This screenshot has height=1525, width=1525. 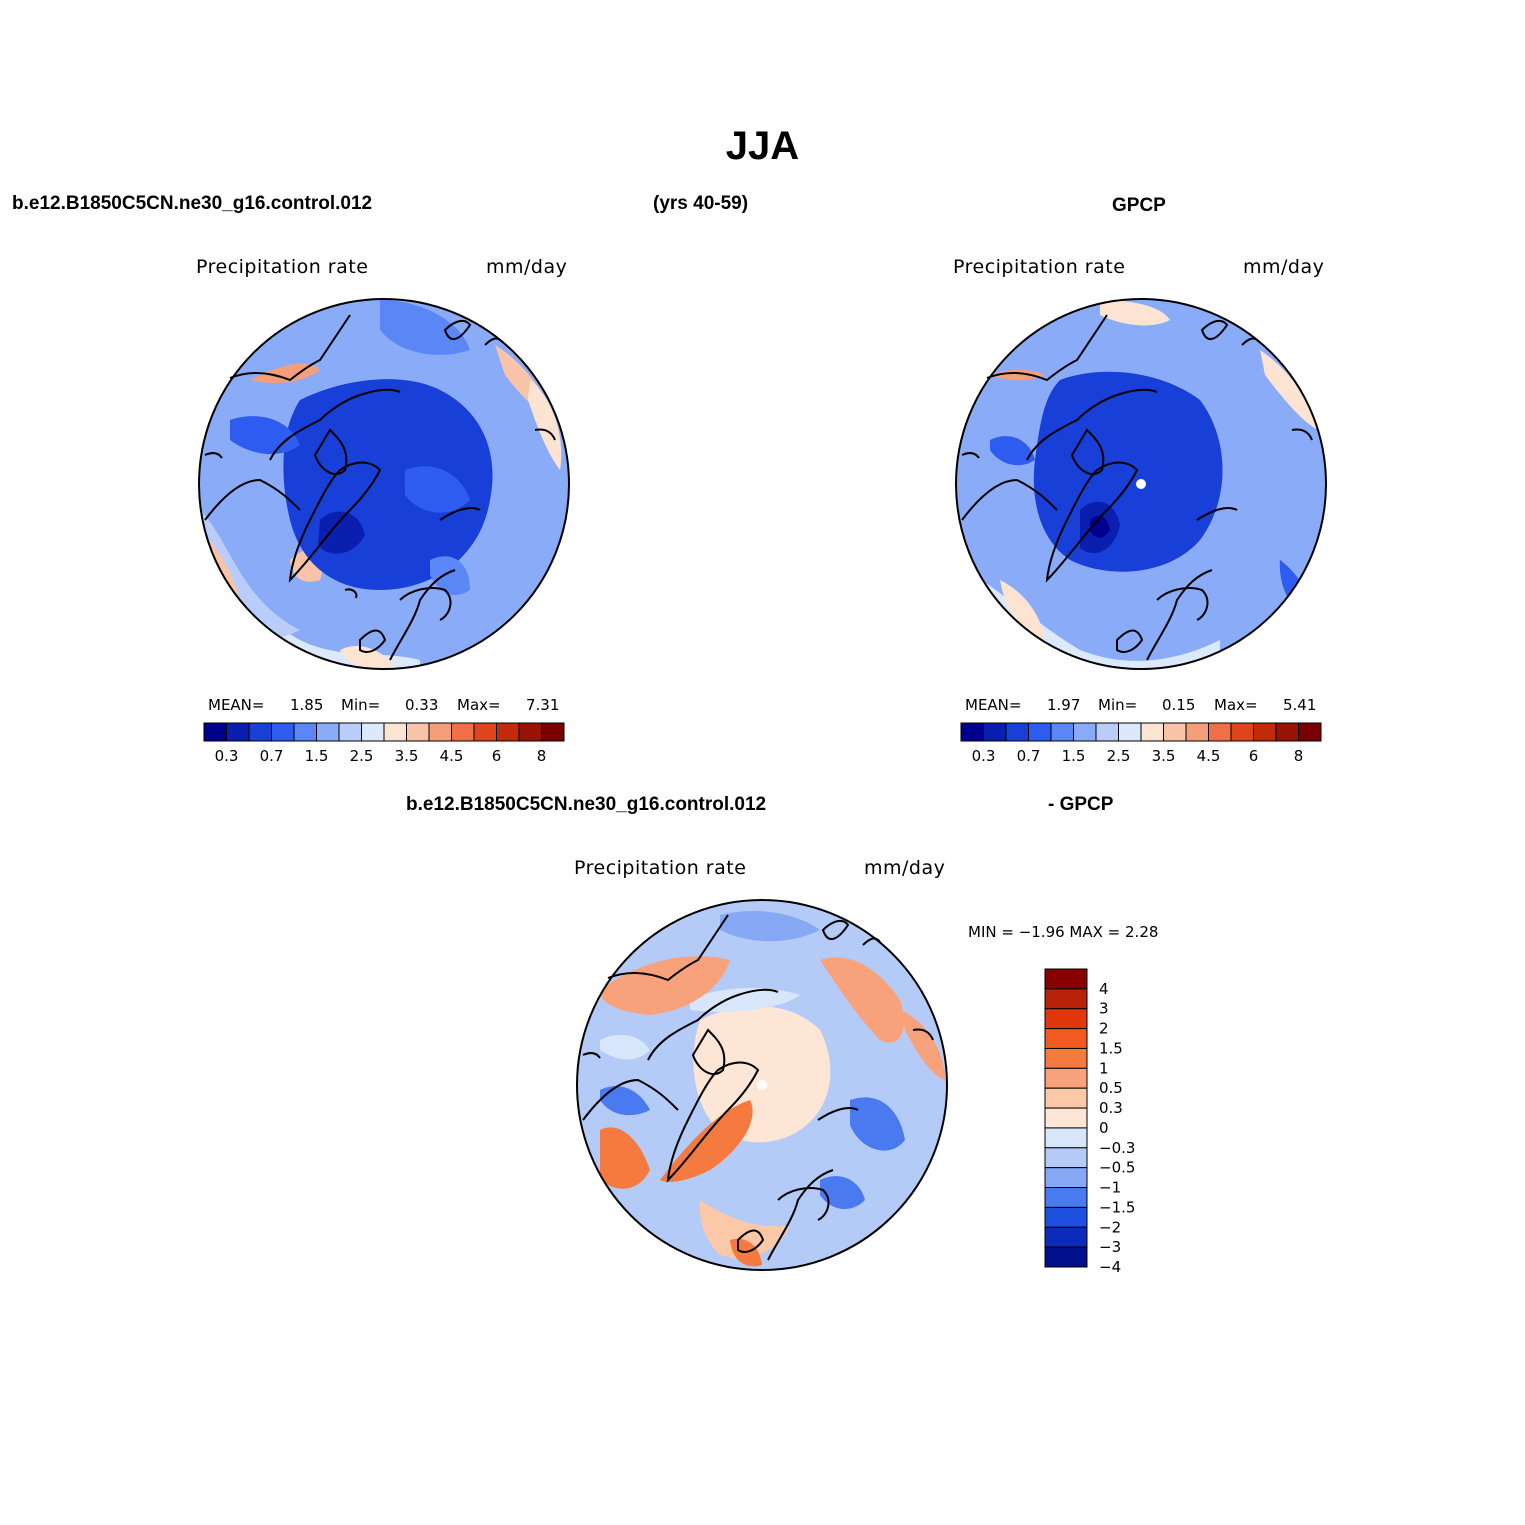 What do you see at coordinates (527, 267) in the screenshot?
I see `model-units-label: mm/day` at bounding box center [527, 267].